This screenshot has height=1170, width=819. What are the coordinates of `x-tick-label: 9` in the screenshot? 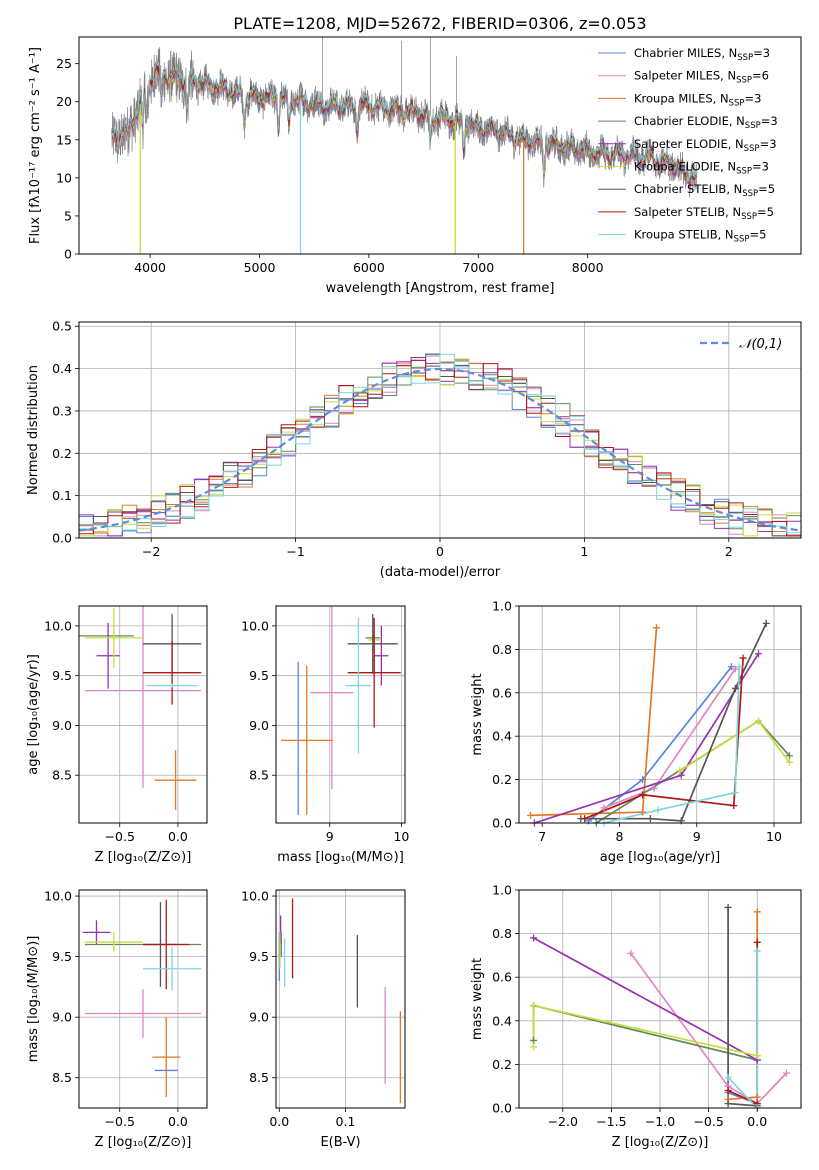 It's located at (697, 836).